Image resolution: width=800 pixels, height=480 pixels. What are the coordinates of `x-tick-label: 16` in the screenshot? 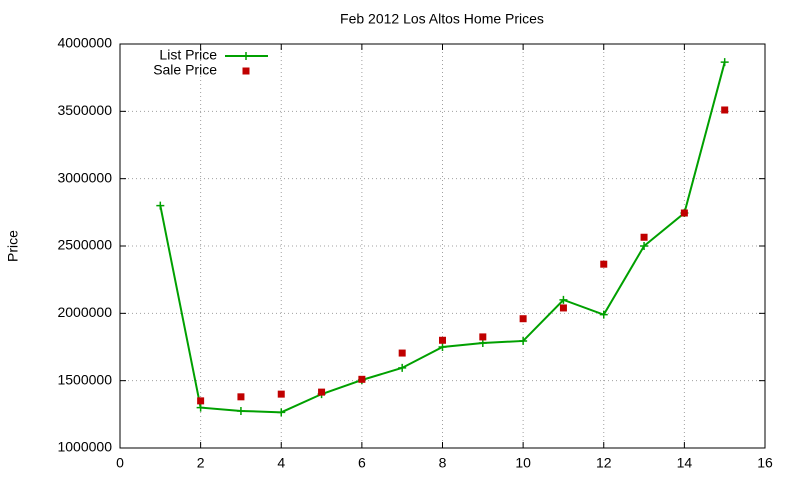 It's located at (765, 463).